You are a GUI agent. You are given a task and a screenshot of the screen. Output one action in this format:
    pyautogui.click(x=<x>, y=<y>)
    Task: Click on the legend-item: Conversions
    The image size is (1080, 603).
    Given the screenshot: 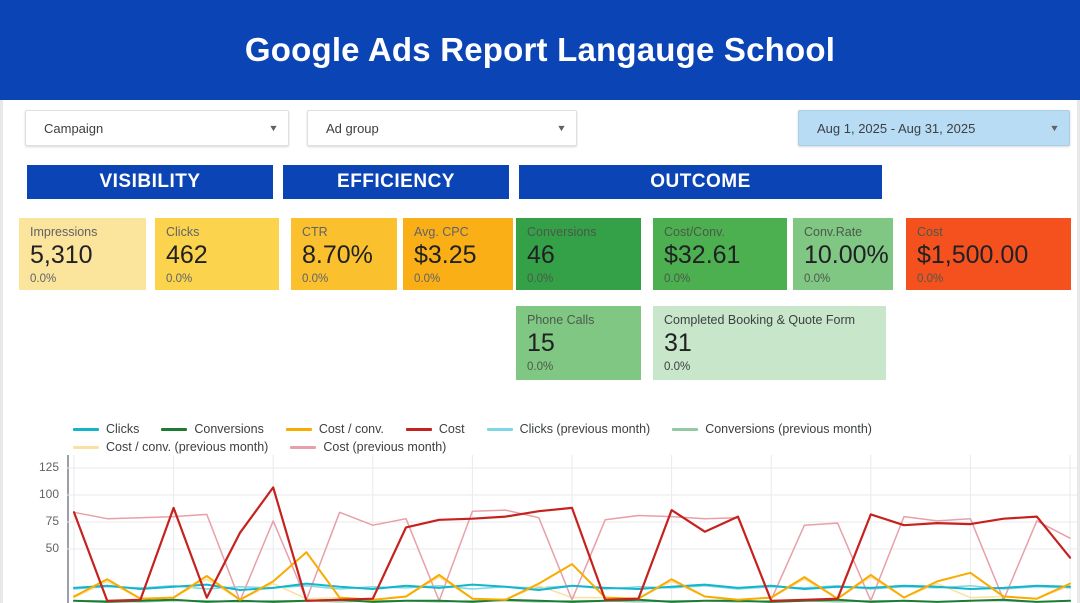 What is the action you would take?
    pyautogui.click(x=212, y=429)
    